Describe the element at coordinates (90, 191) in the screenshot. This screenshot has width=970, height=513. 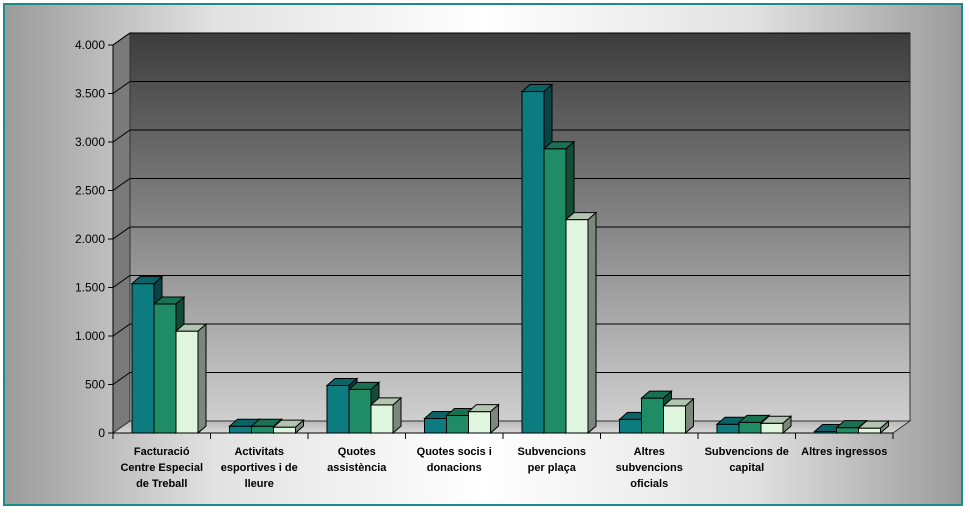
I see `y-tick-label: 2.500` at that location.